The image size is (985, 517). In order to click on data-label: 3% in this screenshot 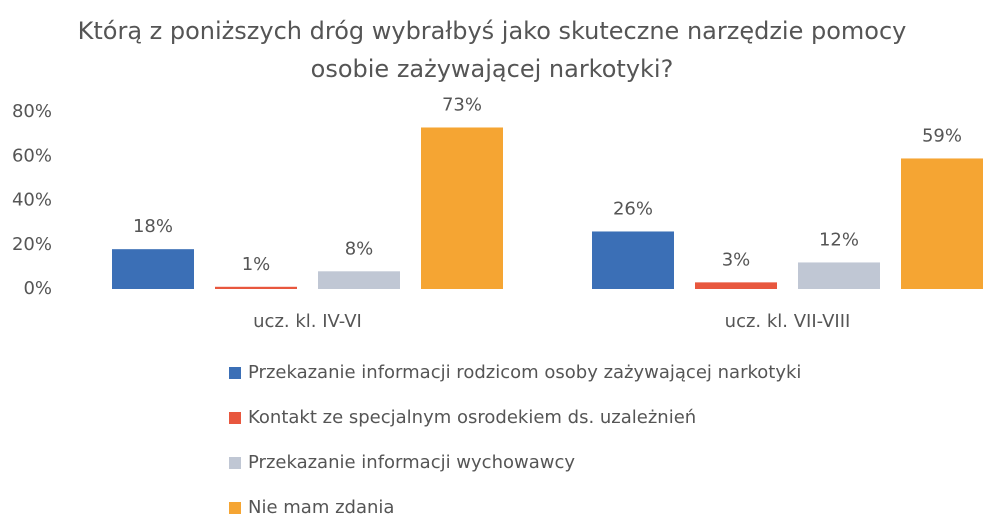, I will do `click(736, 259)`.